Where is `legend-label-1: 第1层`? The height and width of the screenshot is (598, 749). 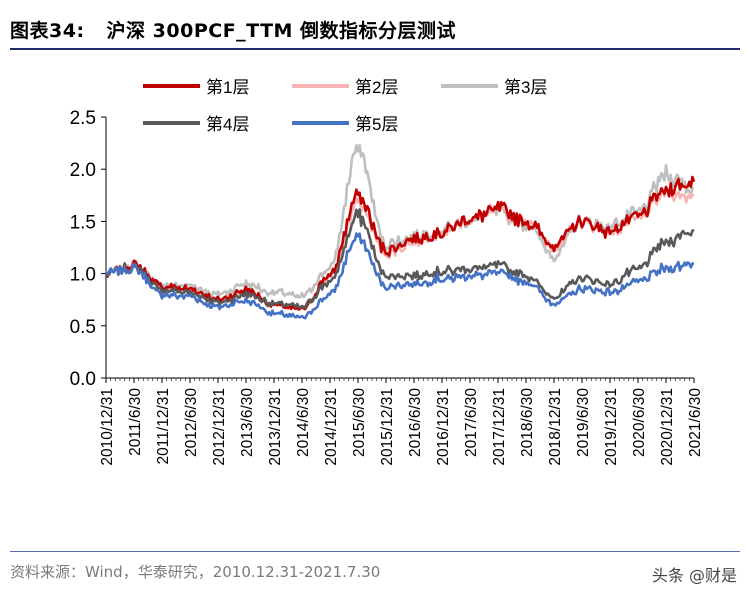
legend-label-1: 第1层 is located at coordinates (227, 87).